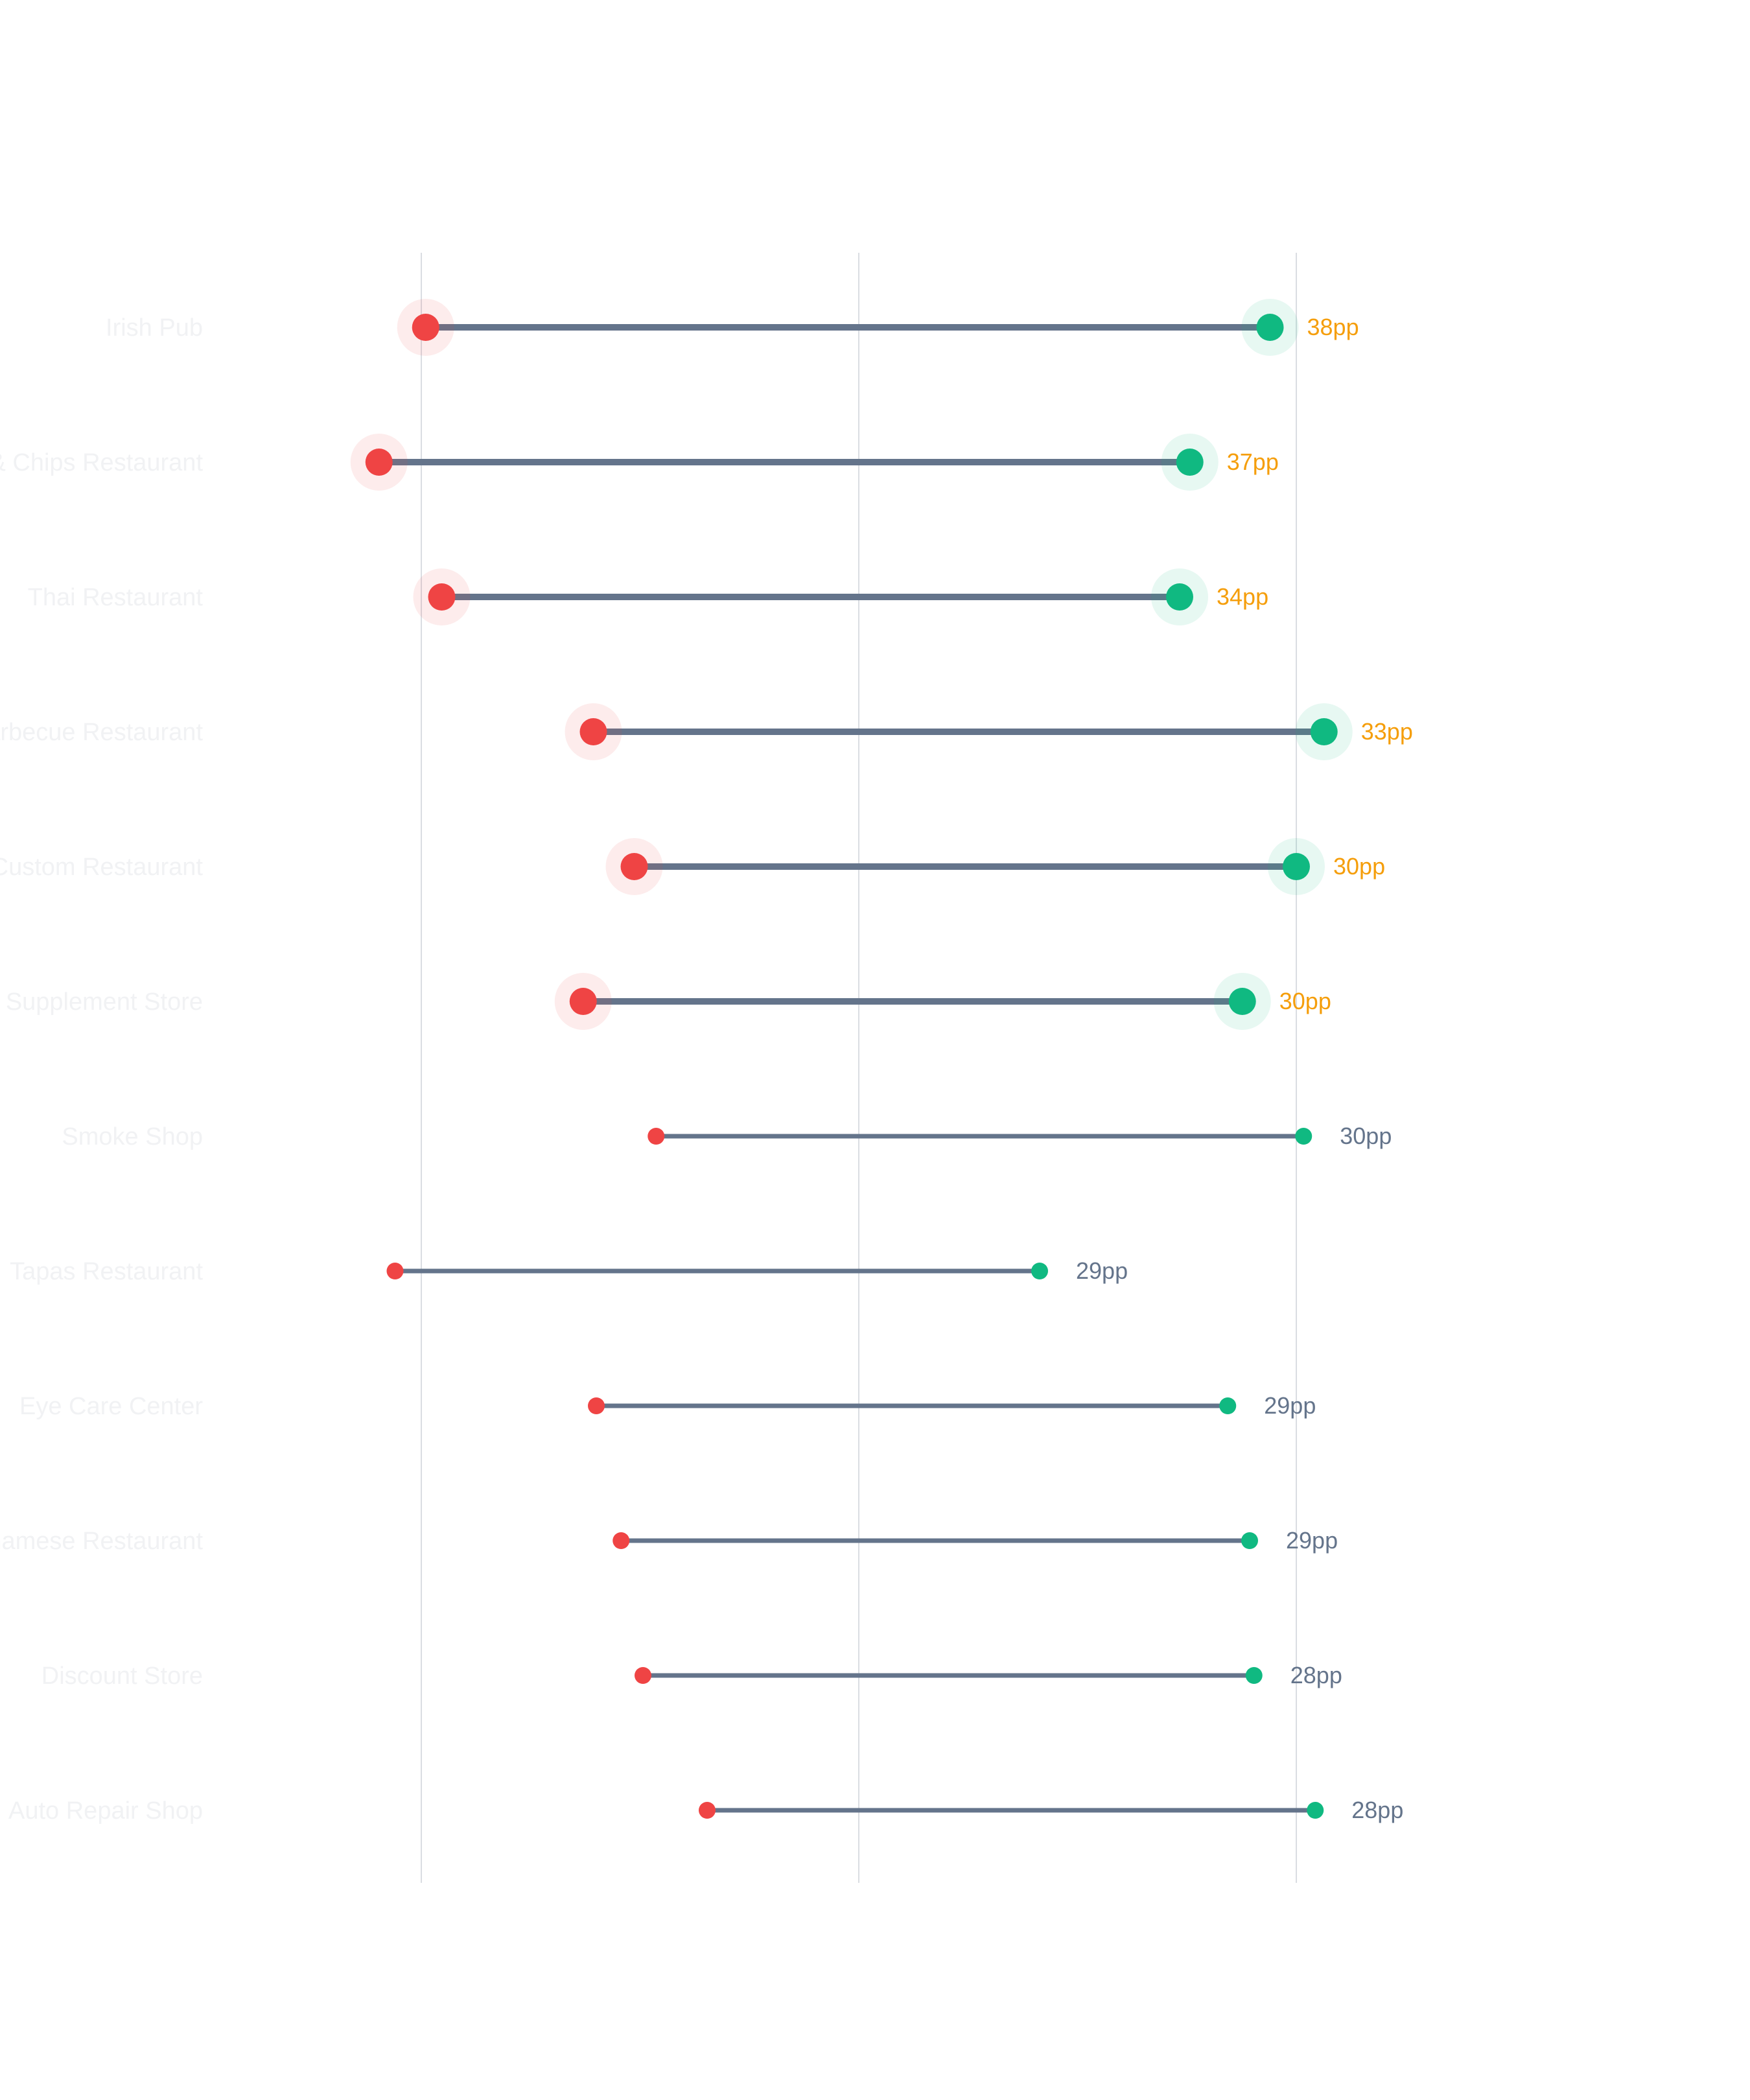  What do you see at coordinates (640, 462) in the screenshot?
I see `row-2: Fish & Chips Restaurant 37pp` at bounding box center [640, 462].